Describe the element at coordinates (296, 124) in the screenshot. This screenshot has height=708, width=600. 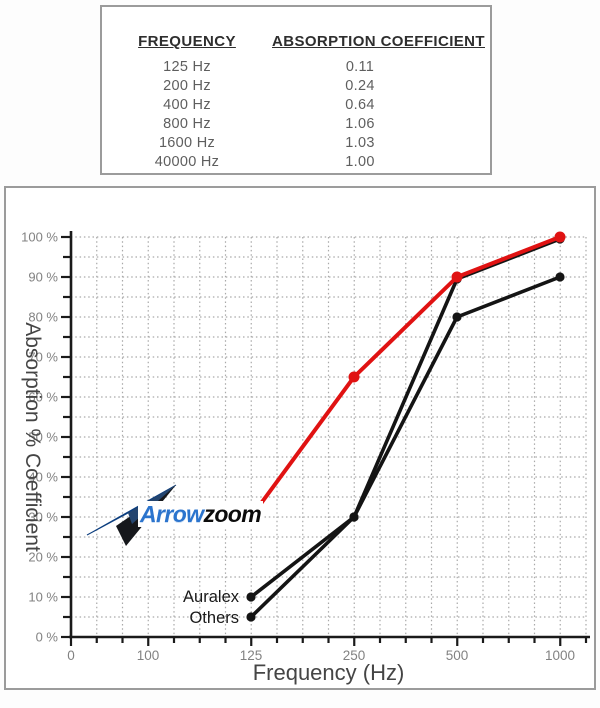
I see `table-row: 800 Hz 1.06` at that location.